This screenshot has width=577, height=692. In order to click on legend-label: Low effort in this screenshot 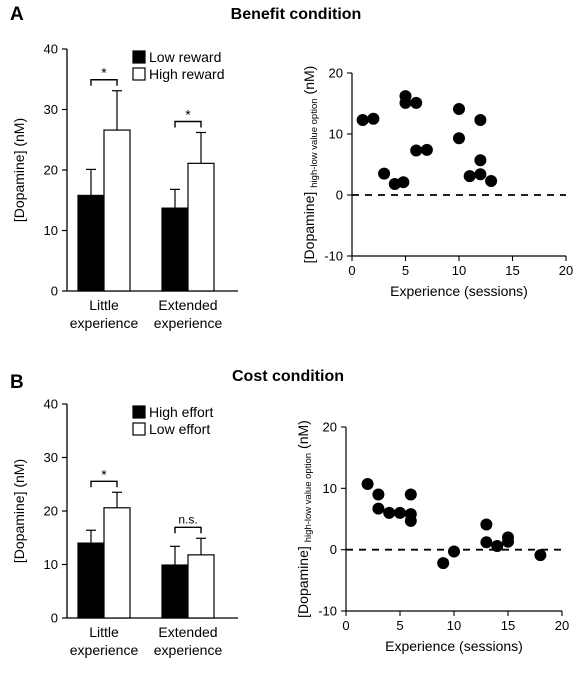, I will do `click(179, 429)`.